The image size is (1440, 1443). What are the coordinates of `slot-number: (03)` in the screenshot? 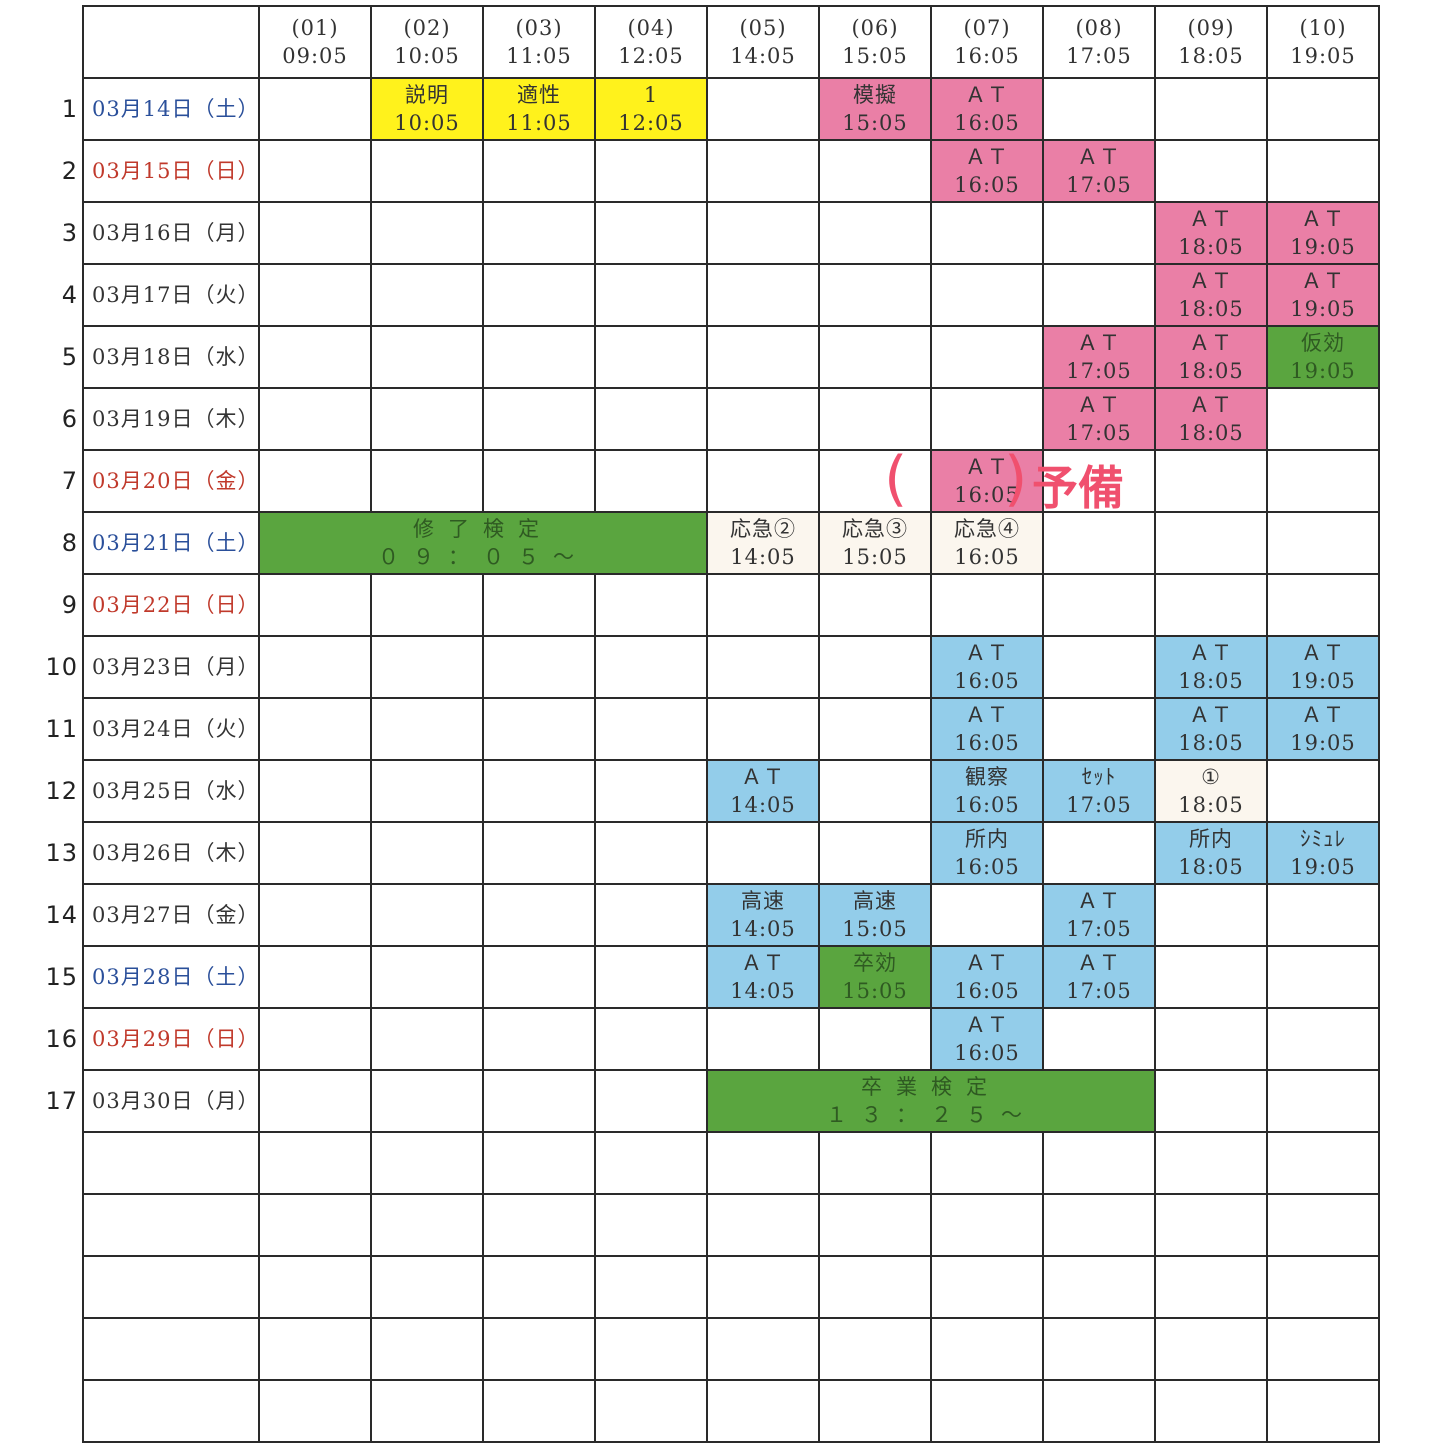 It's located at (539, 28).